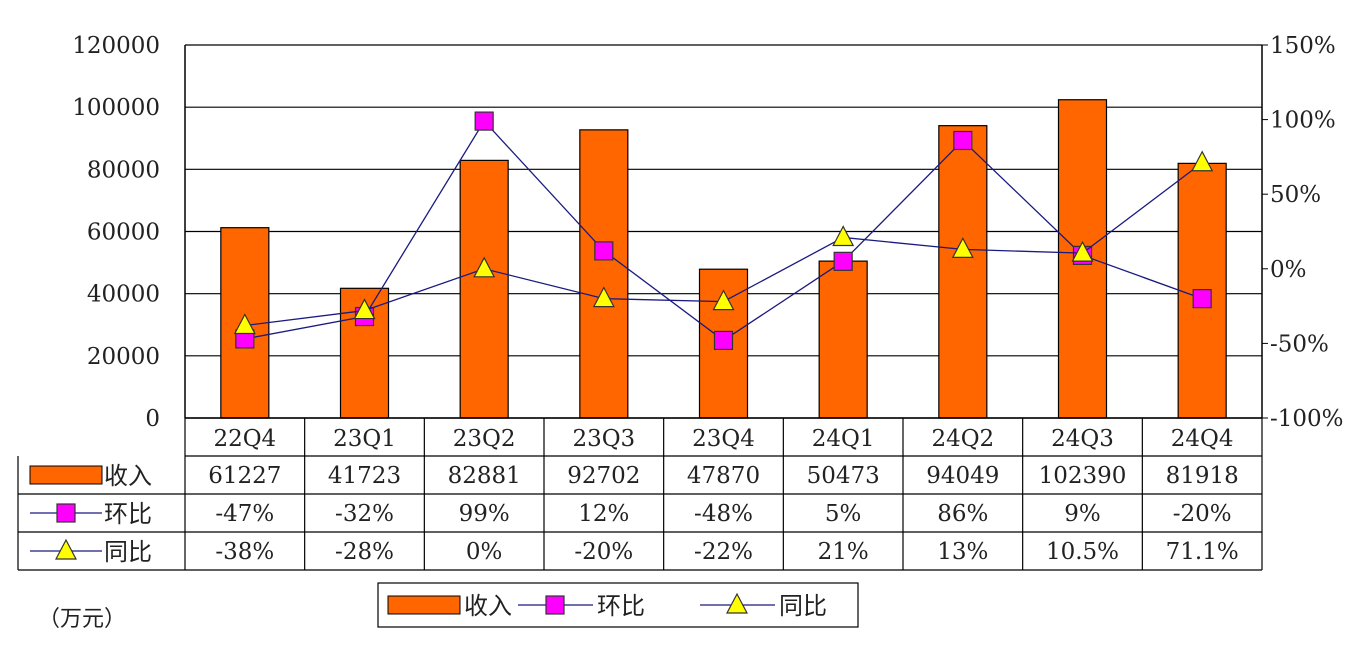 The width and height of the screenshot is (1364, 654). I want to click on table-cell: 102390, so click(1083, 476).